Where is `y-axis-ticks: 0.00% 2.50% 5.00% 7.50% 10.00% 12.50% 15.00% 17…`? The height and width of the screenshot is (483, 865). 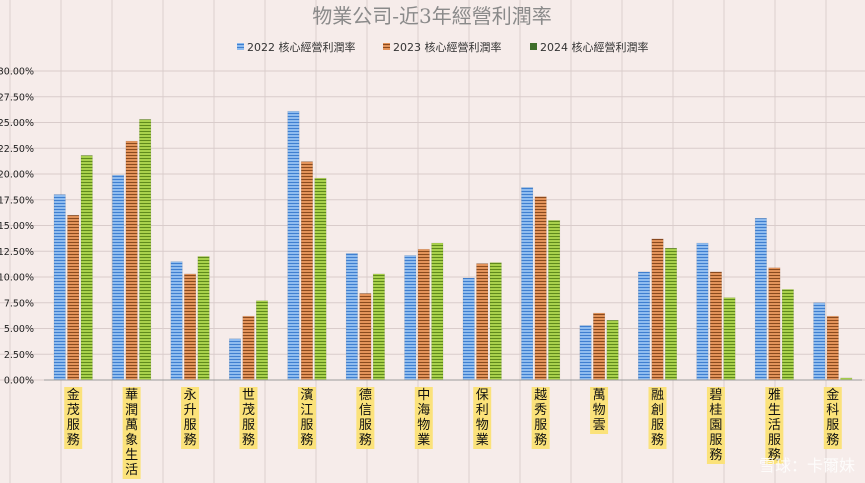
y-axis-ticks: 0.00% 2.50% 5.00% 7.50% 10.00% 12.50% 15.00% 17… is located at coordinates (17, 227).